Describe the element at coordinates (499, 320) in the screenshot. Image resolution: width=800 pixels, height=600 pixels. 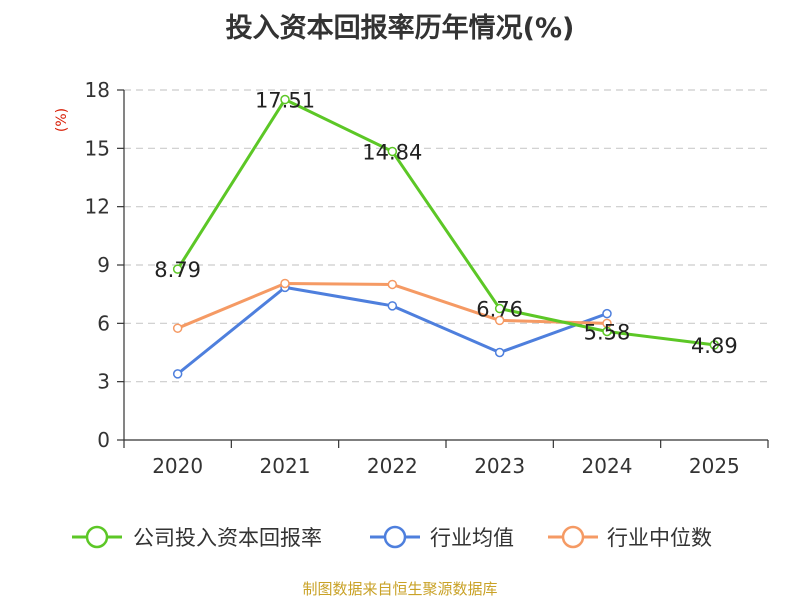
I see `data-point-2-2023` at that location.